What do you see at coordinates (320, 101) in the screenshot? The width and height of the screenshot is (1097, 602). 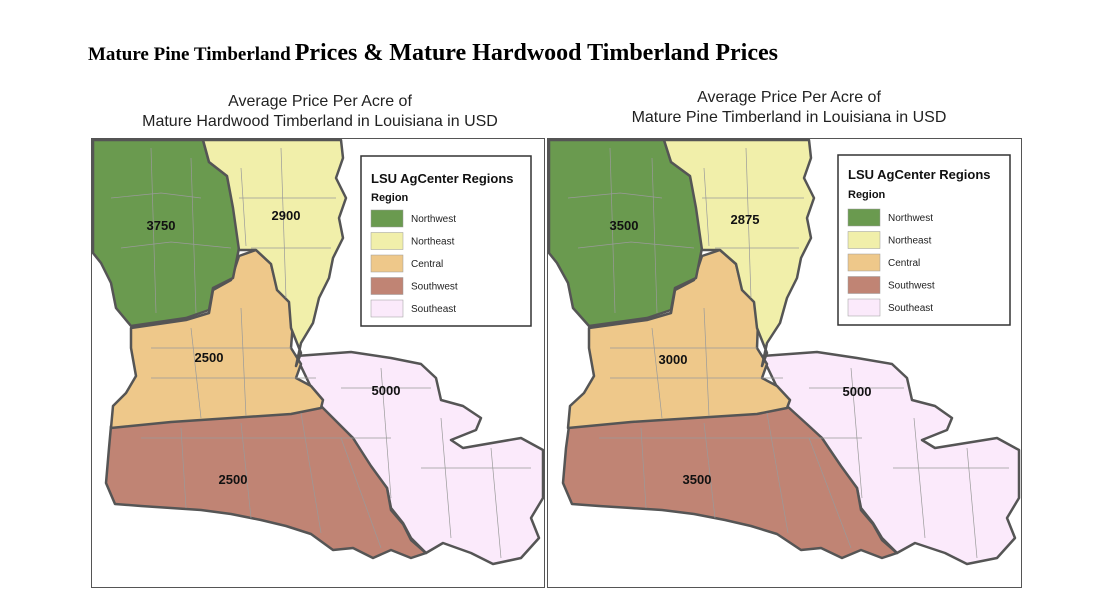 I see `map-title-hardwood-line1: Average Price Per Acre of` at bounding box center [320, 101].